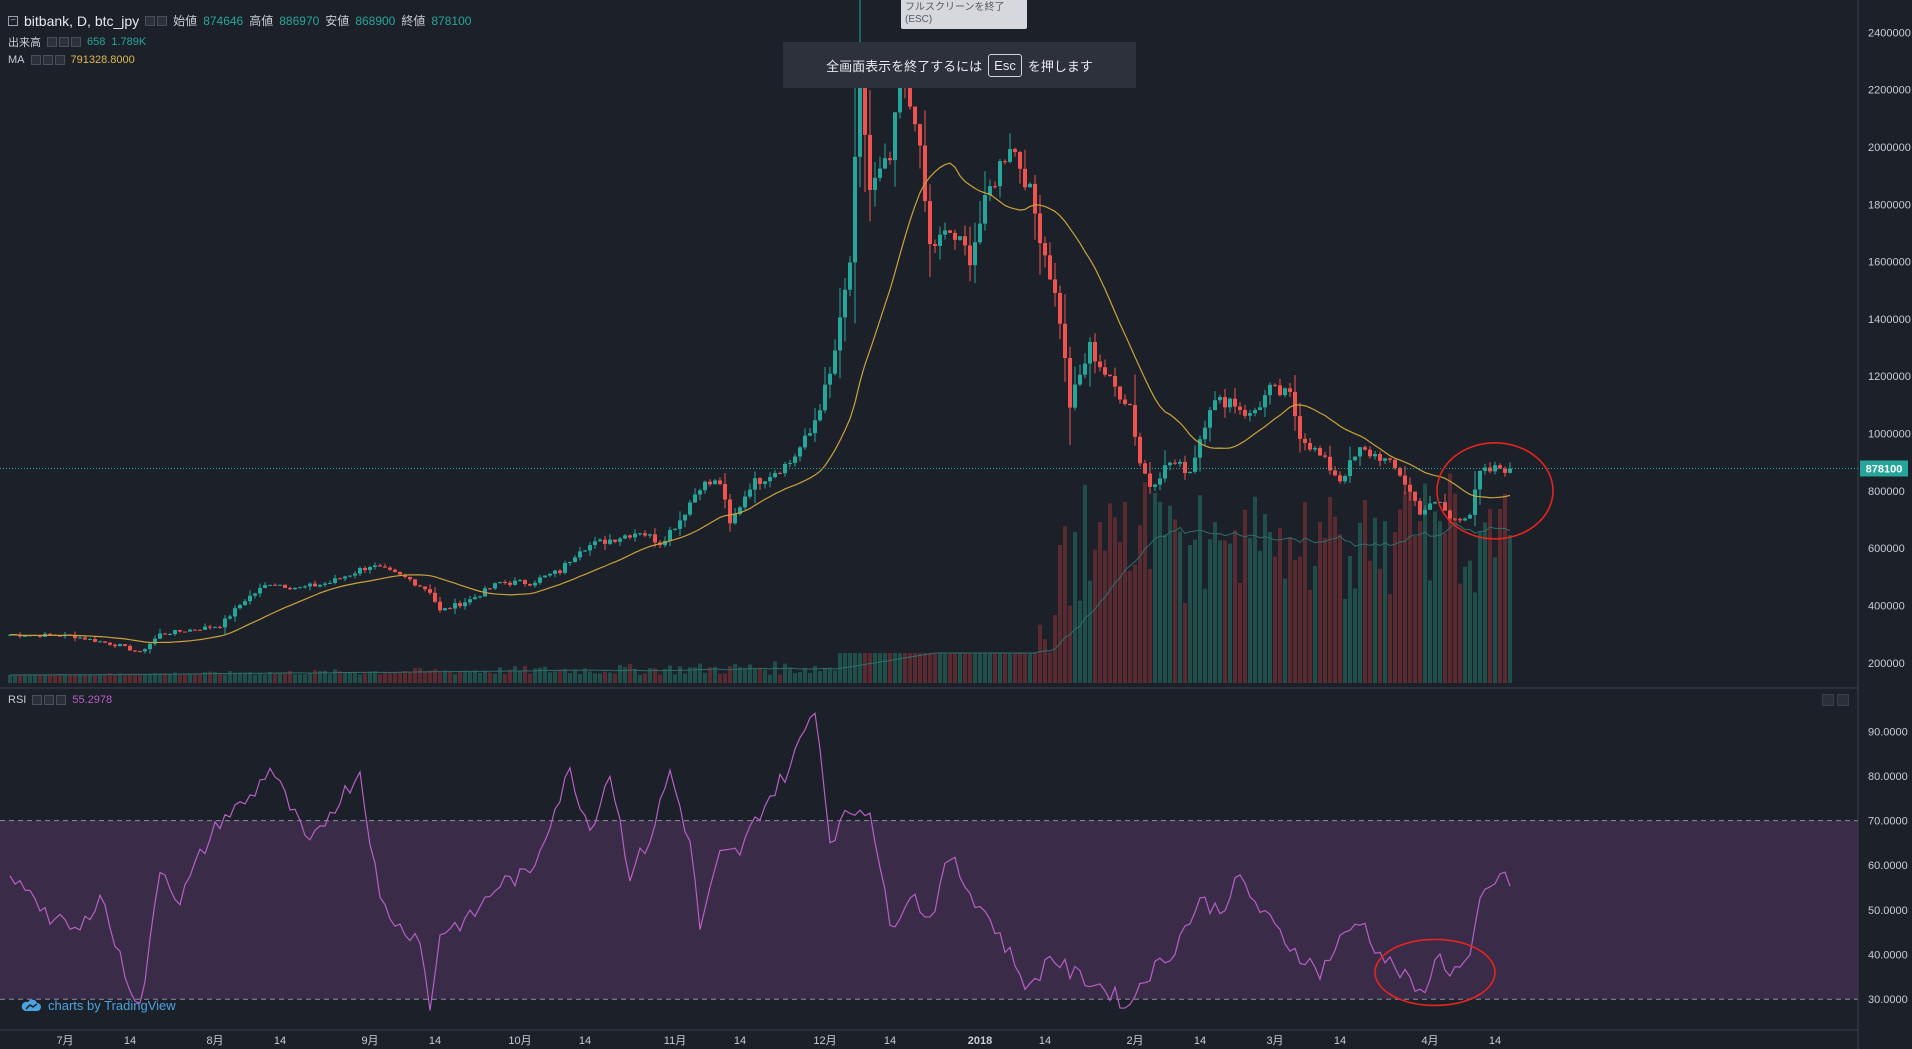  What do you see at coordinates (1828, 700) in the screenshot?
I see `pane-up-icon` at bounding box center [1828, 700].